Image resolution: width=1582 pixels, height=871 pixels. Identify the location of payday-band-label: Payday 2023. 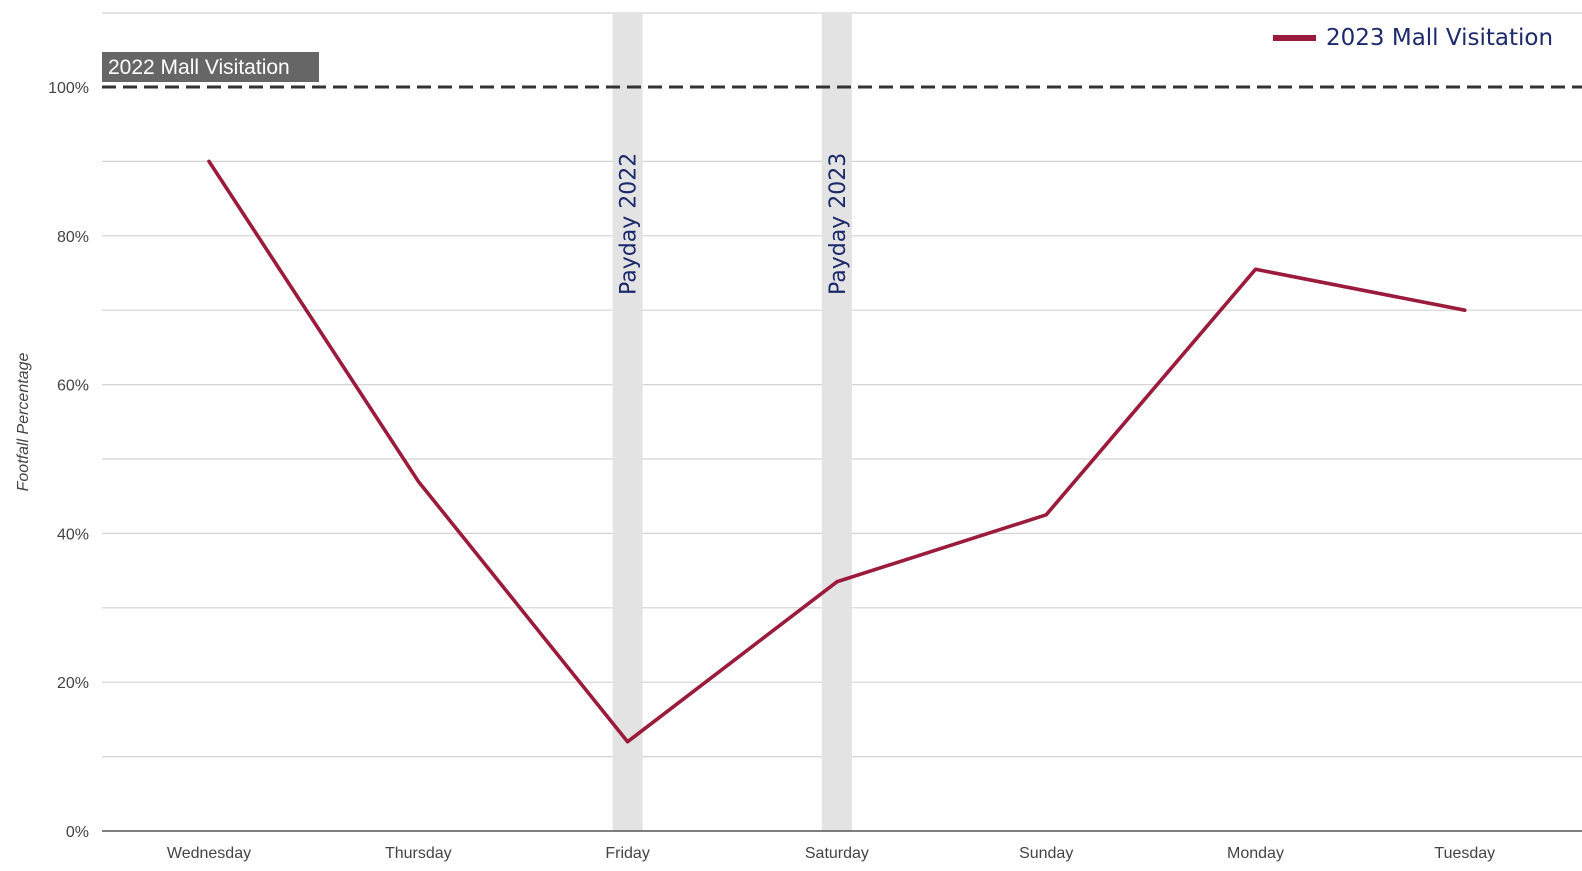
(838, 224).